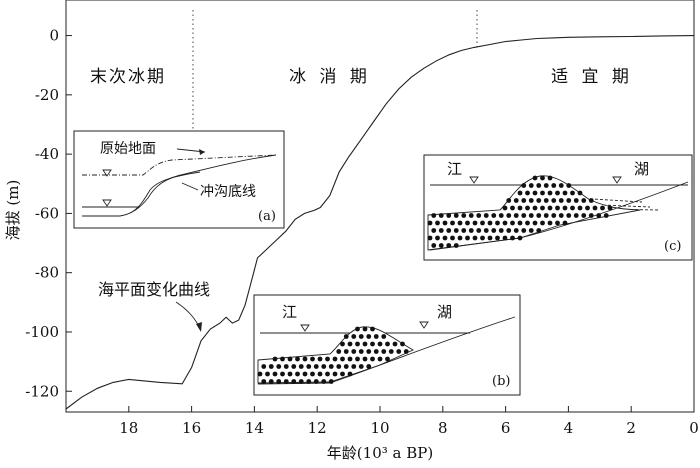  I want to click on inset-b-lake-label: 湖, so click(444, 312).